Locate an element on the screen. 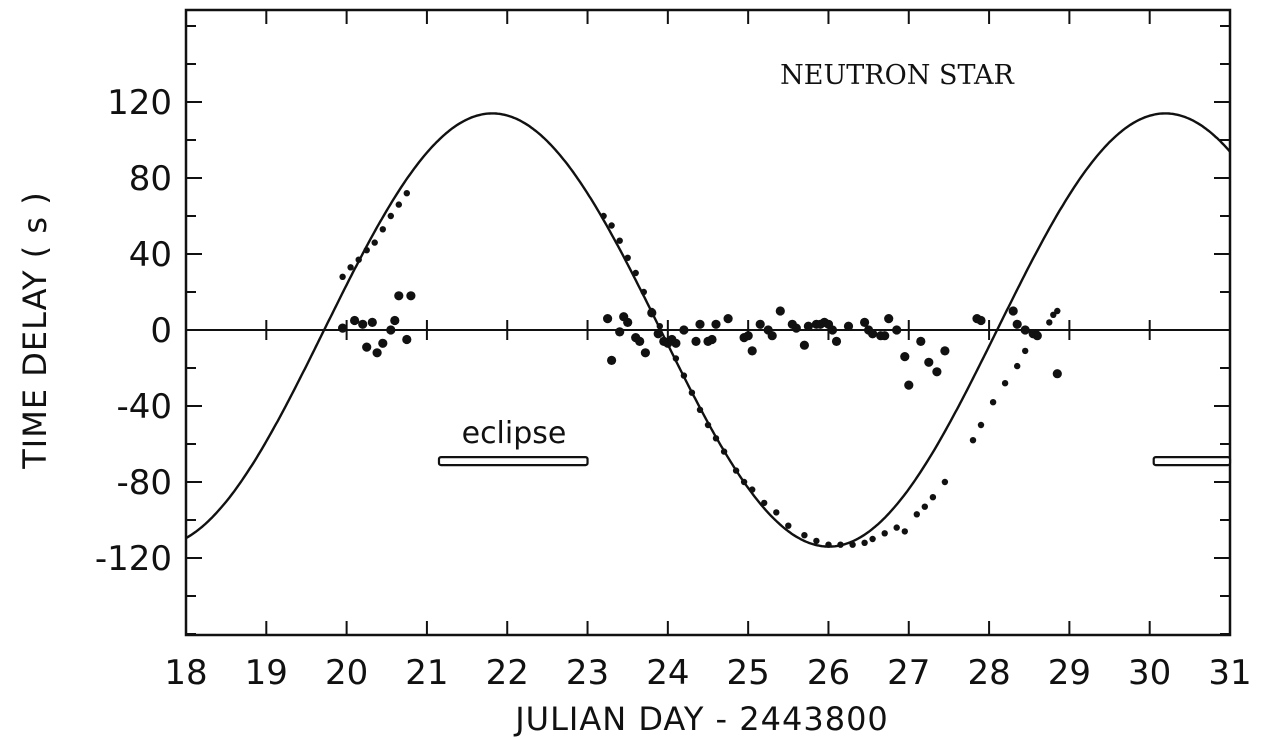 The width and height of the screenshot is (1264, 740). eclipse-bars is located at coordinates (834, 461).